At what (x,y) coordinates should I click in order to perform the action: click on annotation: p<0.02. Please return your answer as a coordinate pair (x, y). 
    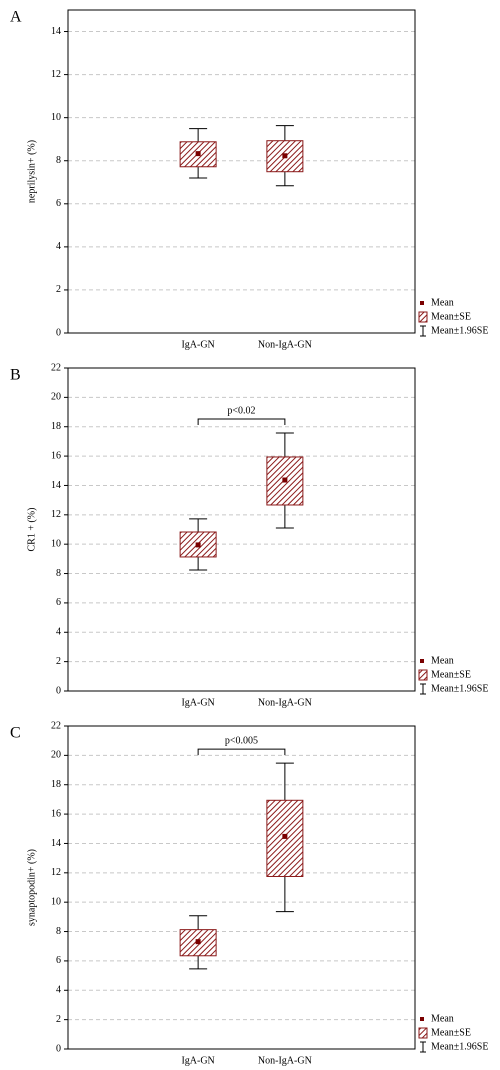
    Looking at the image, I should click on (241, 410).